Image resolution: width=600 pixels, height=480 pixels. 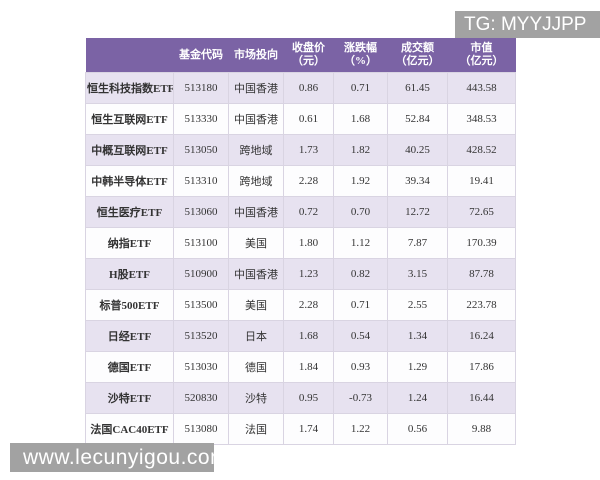 What do you see at coordinates (481, 398) in the screenshot?
I see `cell-mcap: 16.44` at bounding box center [481, 398].